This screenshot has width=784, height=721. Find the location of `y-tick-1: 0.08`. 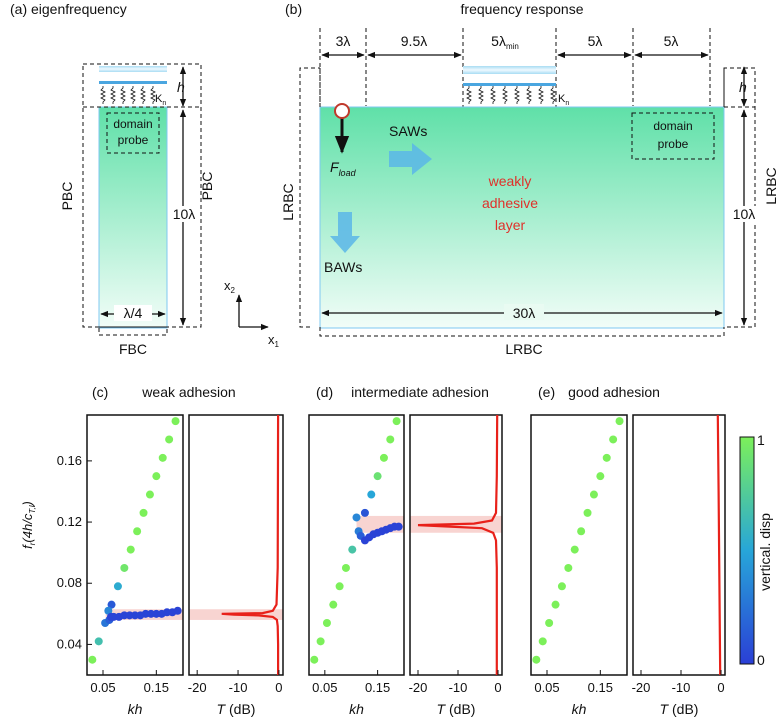

y-tick-1: 0.08 is located at coordinates (69, 582).